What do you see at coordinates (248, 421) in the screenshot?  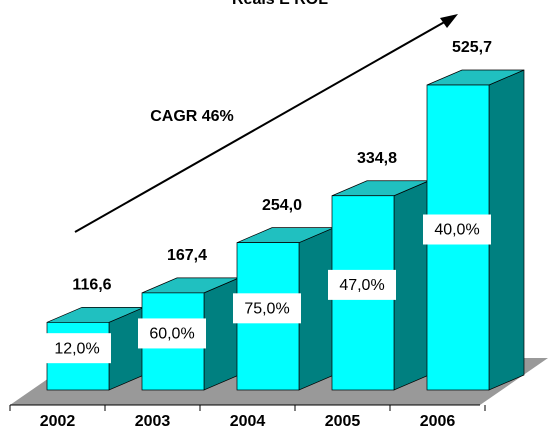 I see `x-tick-label: 2004` at bounding box center [248, 421].